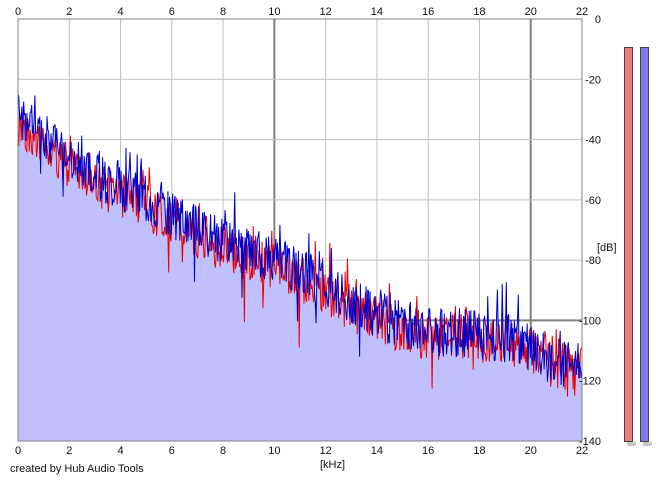  I want to click on x-tick-label-top: 20, so click(531, 12).